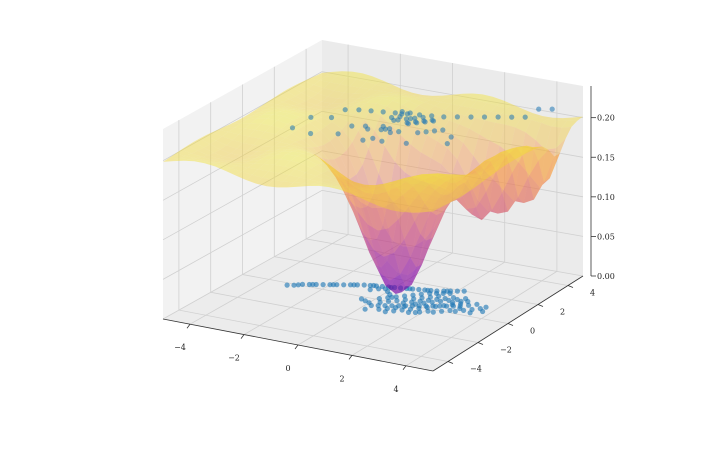 This screenshot has width=720, height=450. Describe the element at coordinates (242, 336) in the screenshot. I see `x-tick` at that location.